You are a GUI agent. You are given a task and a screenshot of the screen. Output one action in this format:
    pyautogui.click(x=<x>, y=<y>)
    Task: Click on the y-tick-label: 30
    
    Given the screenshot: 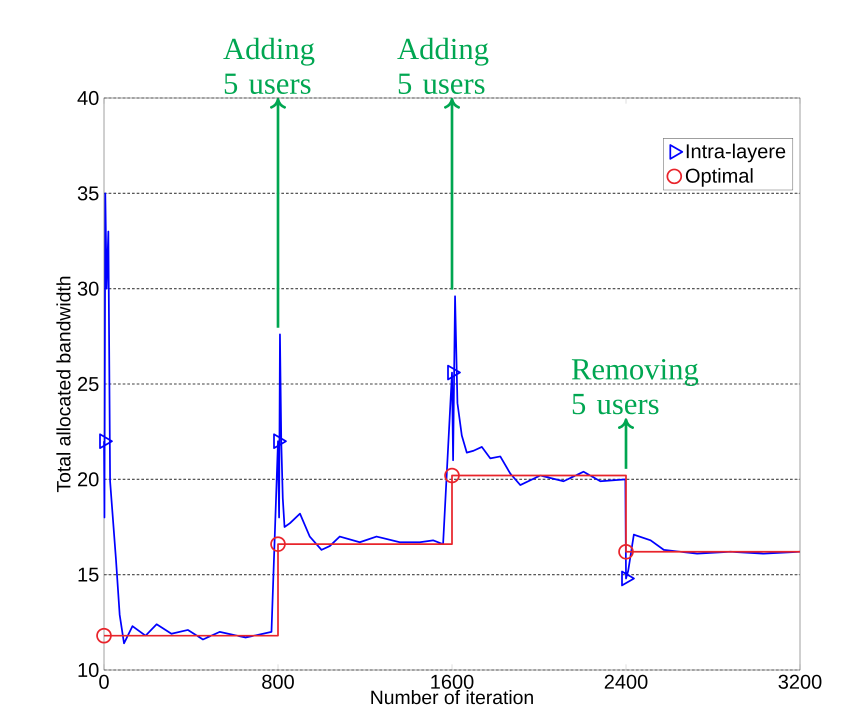 What is the action you would take?
    pyautogui.click(x=88, y=289)
    